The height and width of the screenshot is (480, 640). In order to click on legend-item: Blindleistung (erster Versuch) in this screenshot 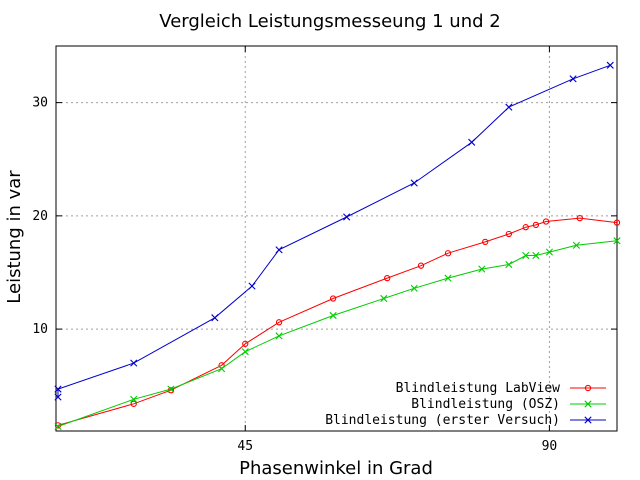, I will do `click(465, 420)`.